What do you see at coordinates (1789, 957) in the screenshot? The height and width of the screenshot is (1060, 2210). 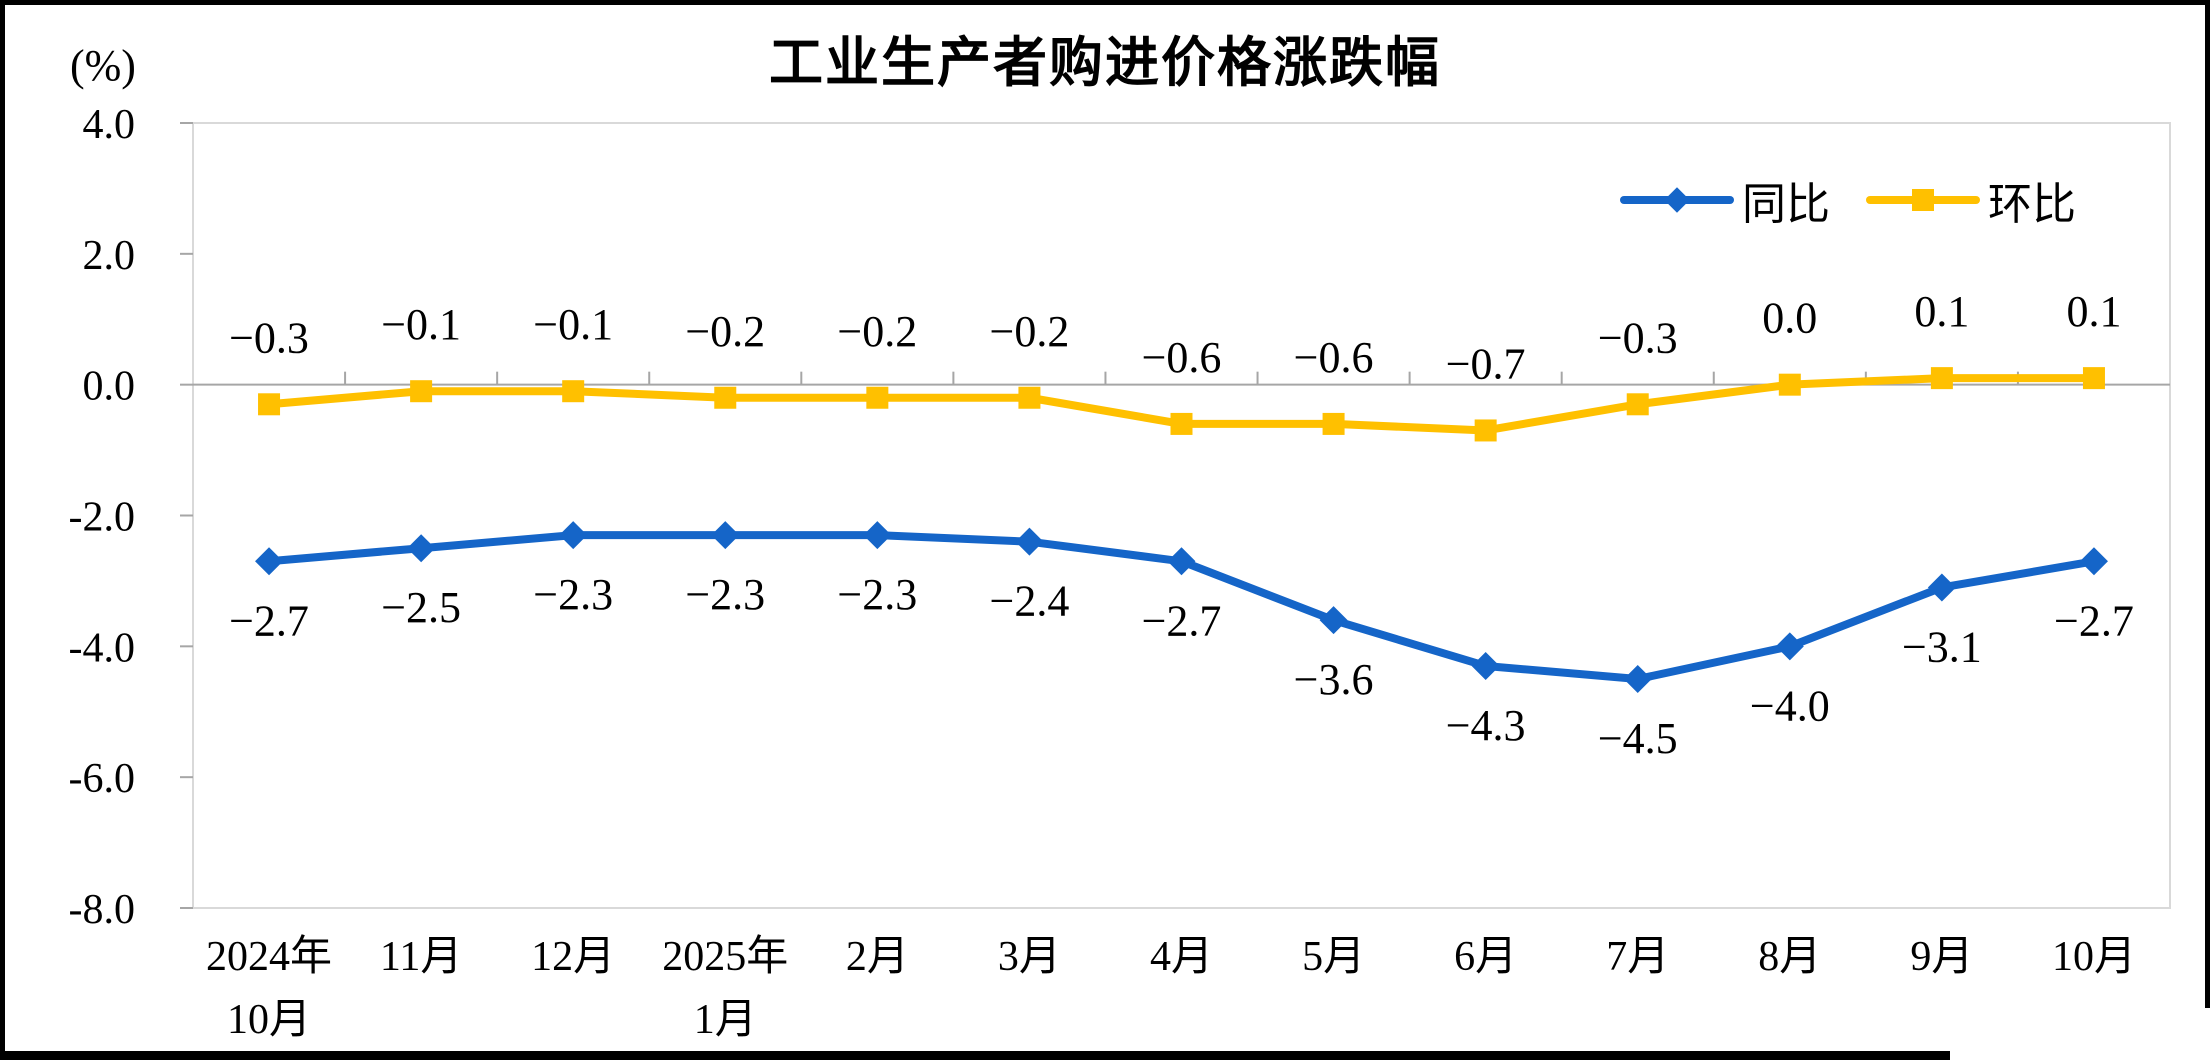 I see `x-axis-label: 8月` at bounding box center [1789, 957].